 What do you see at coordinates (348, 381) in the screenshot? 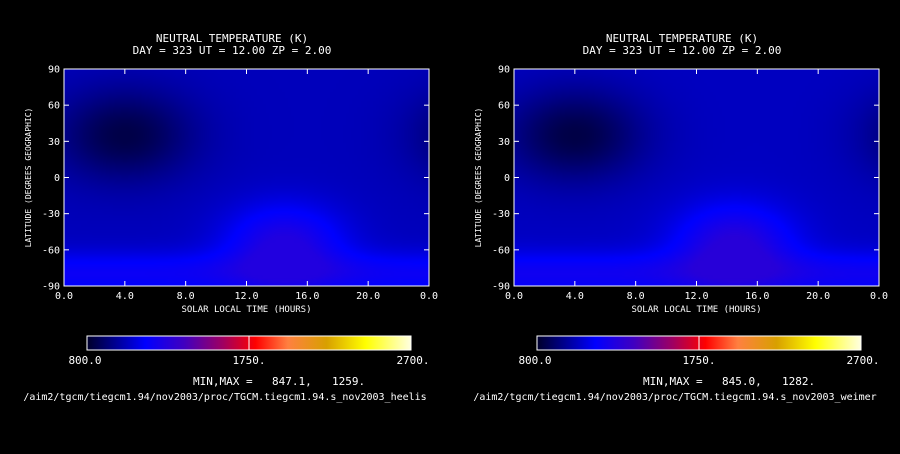
I see `max-value: 1259.` at bounding box center [348, 381].